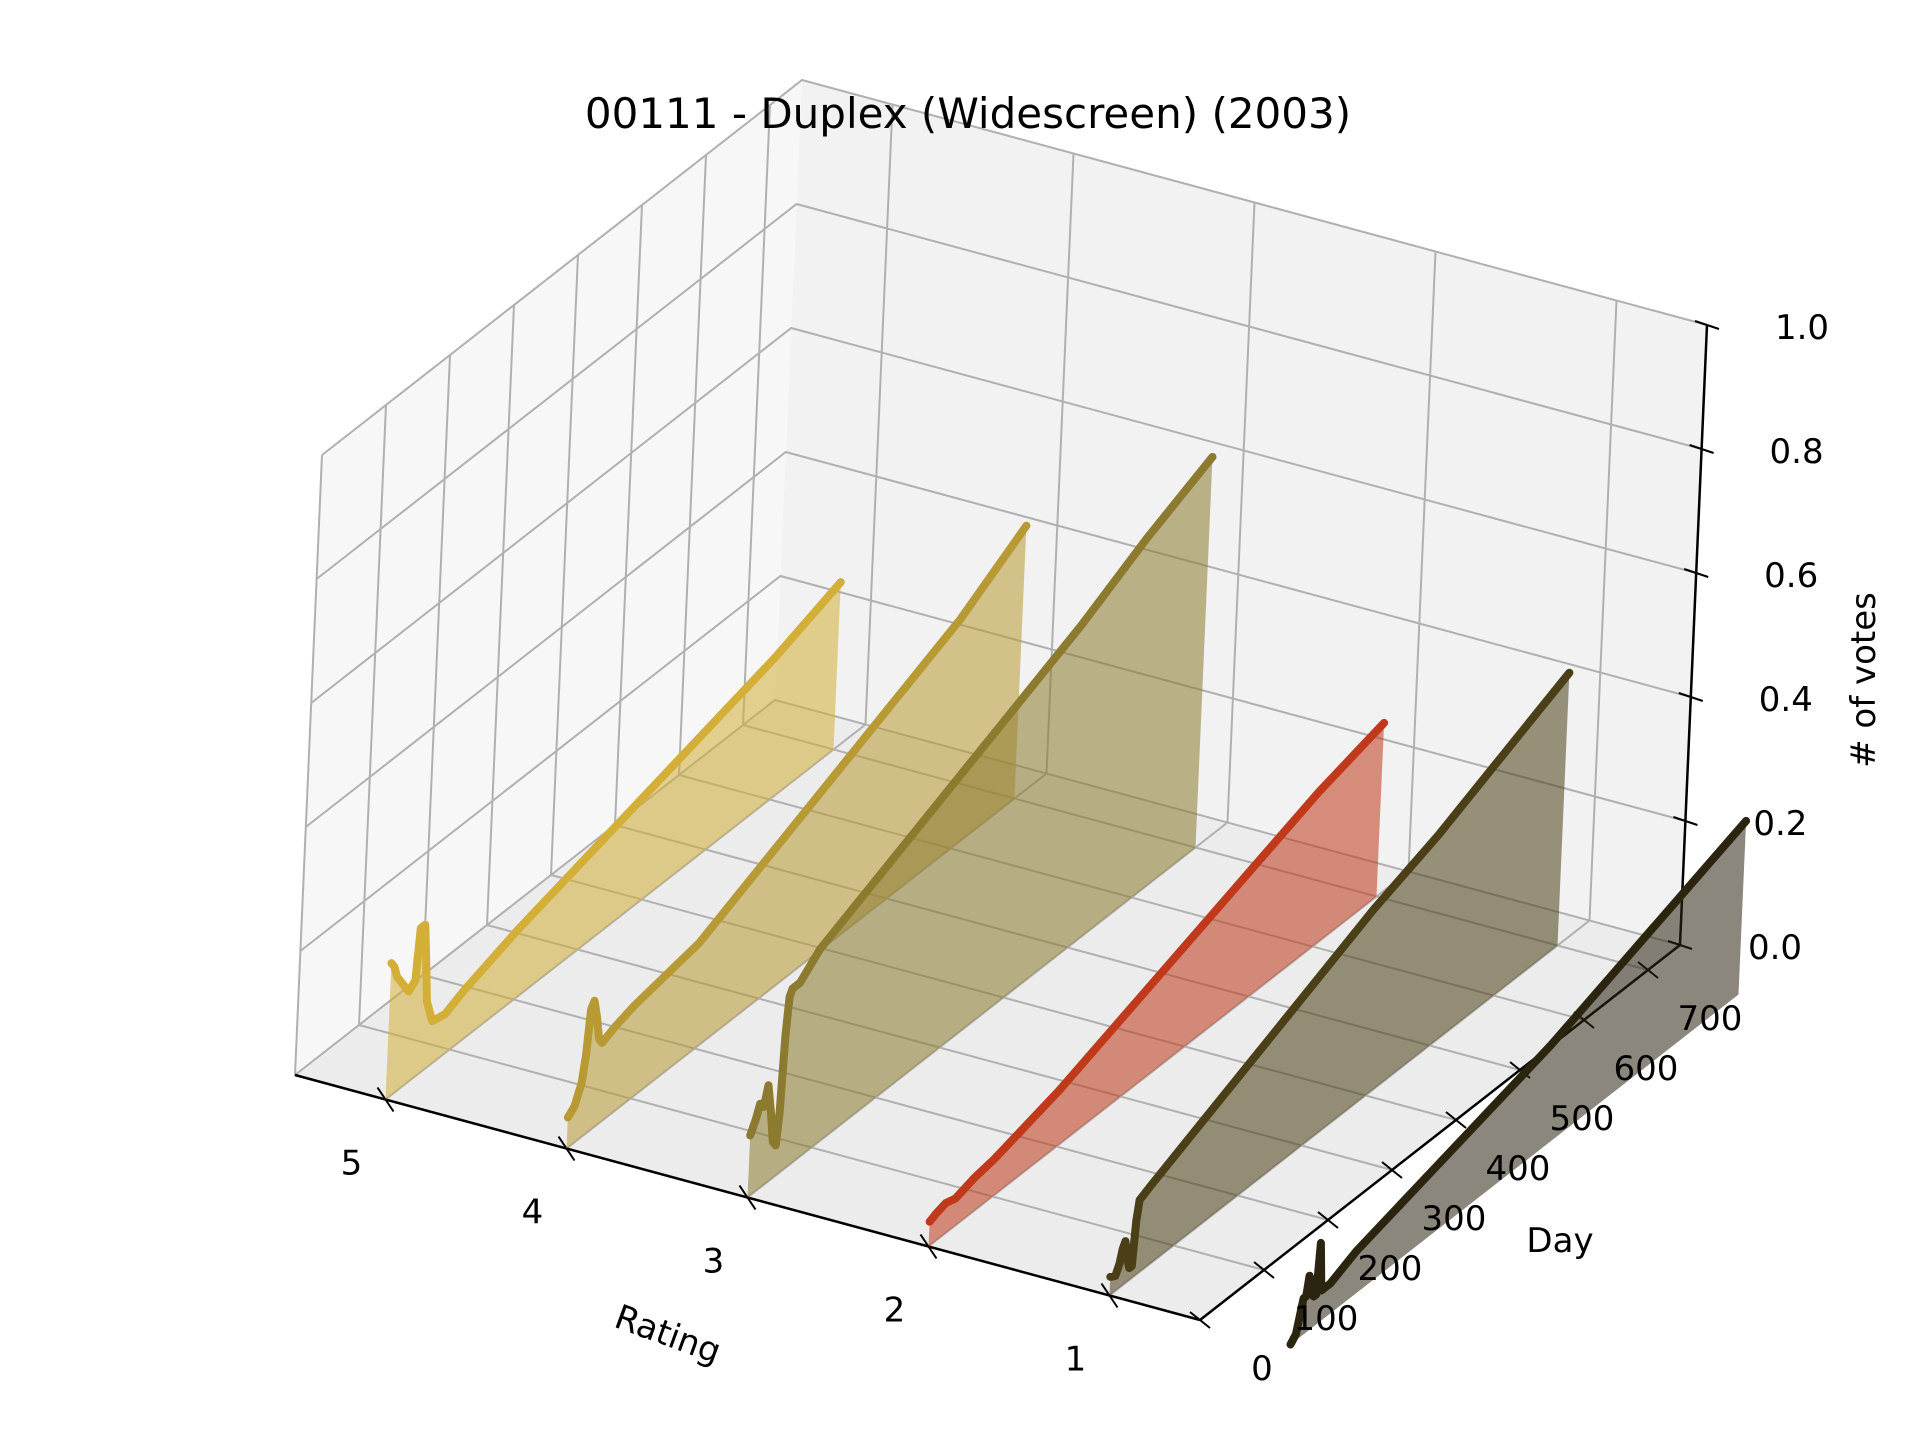 The image size is (1920, 1440). I want to click on y-tick-label: 100, so click(1326, 1319).